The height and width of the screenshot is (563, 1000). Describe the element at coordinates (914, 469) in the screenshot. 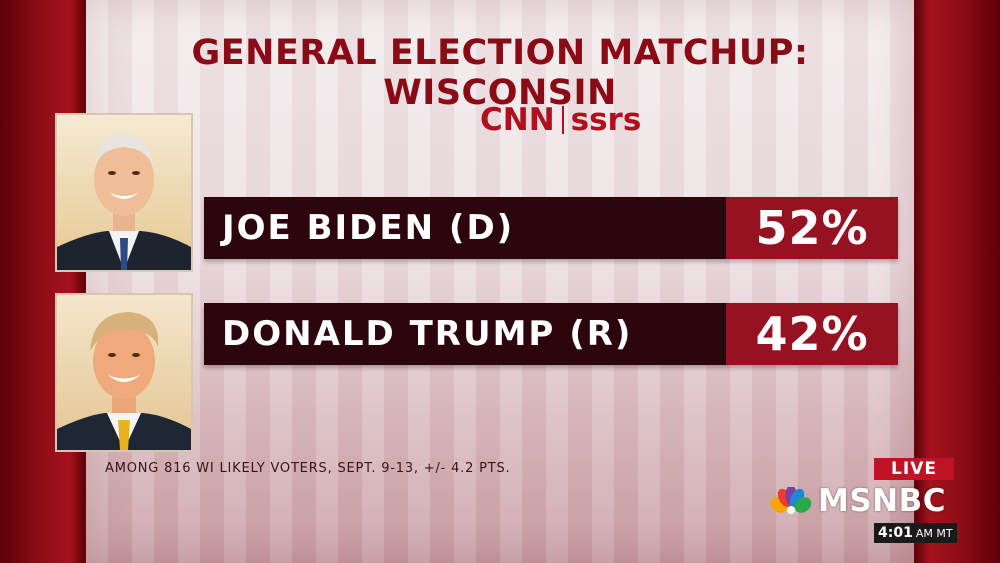

I see `live-badge: LIVE` at that location.